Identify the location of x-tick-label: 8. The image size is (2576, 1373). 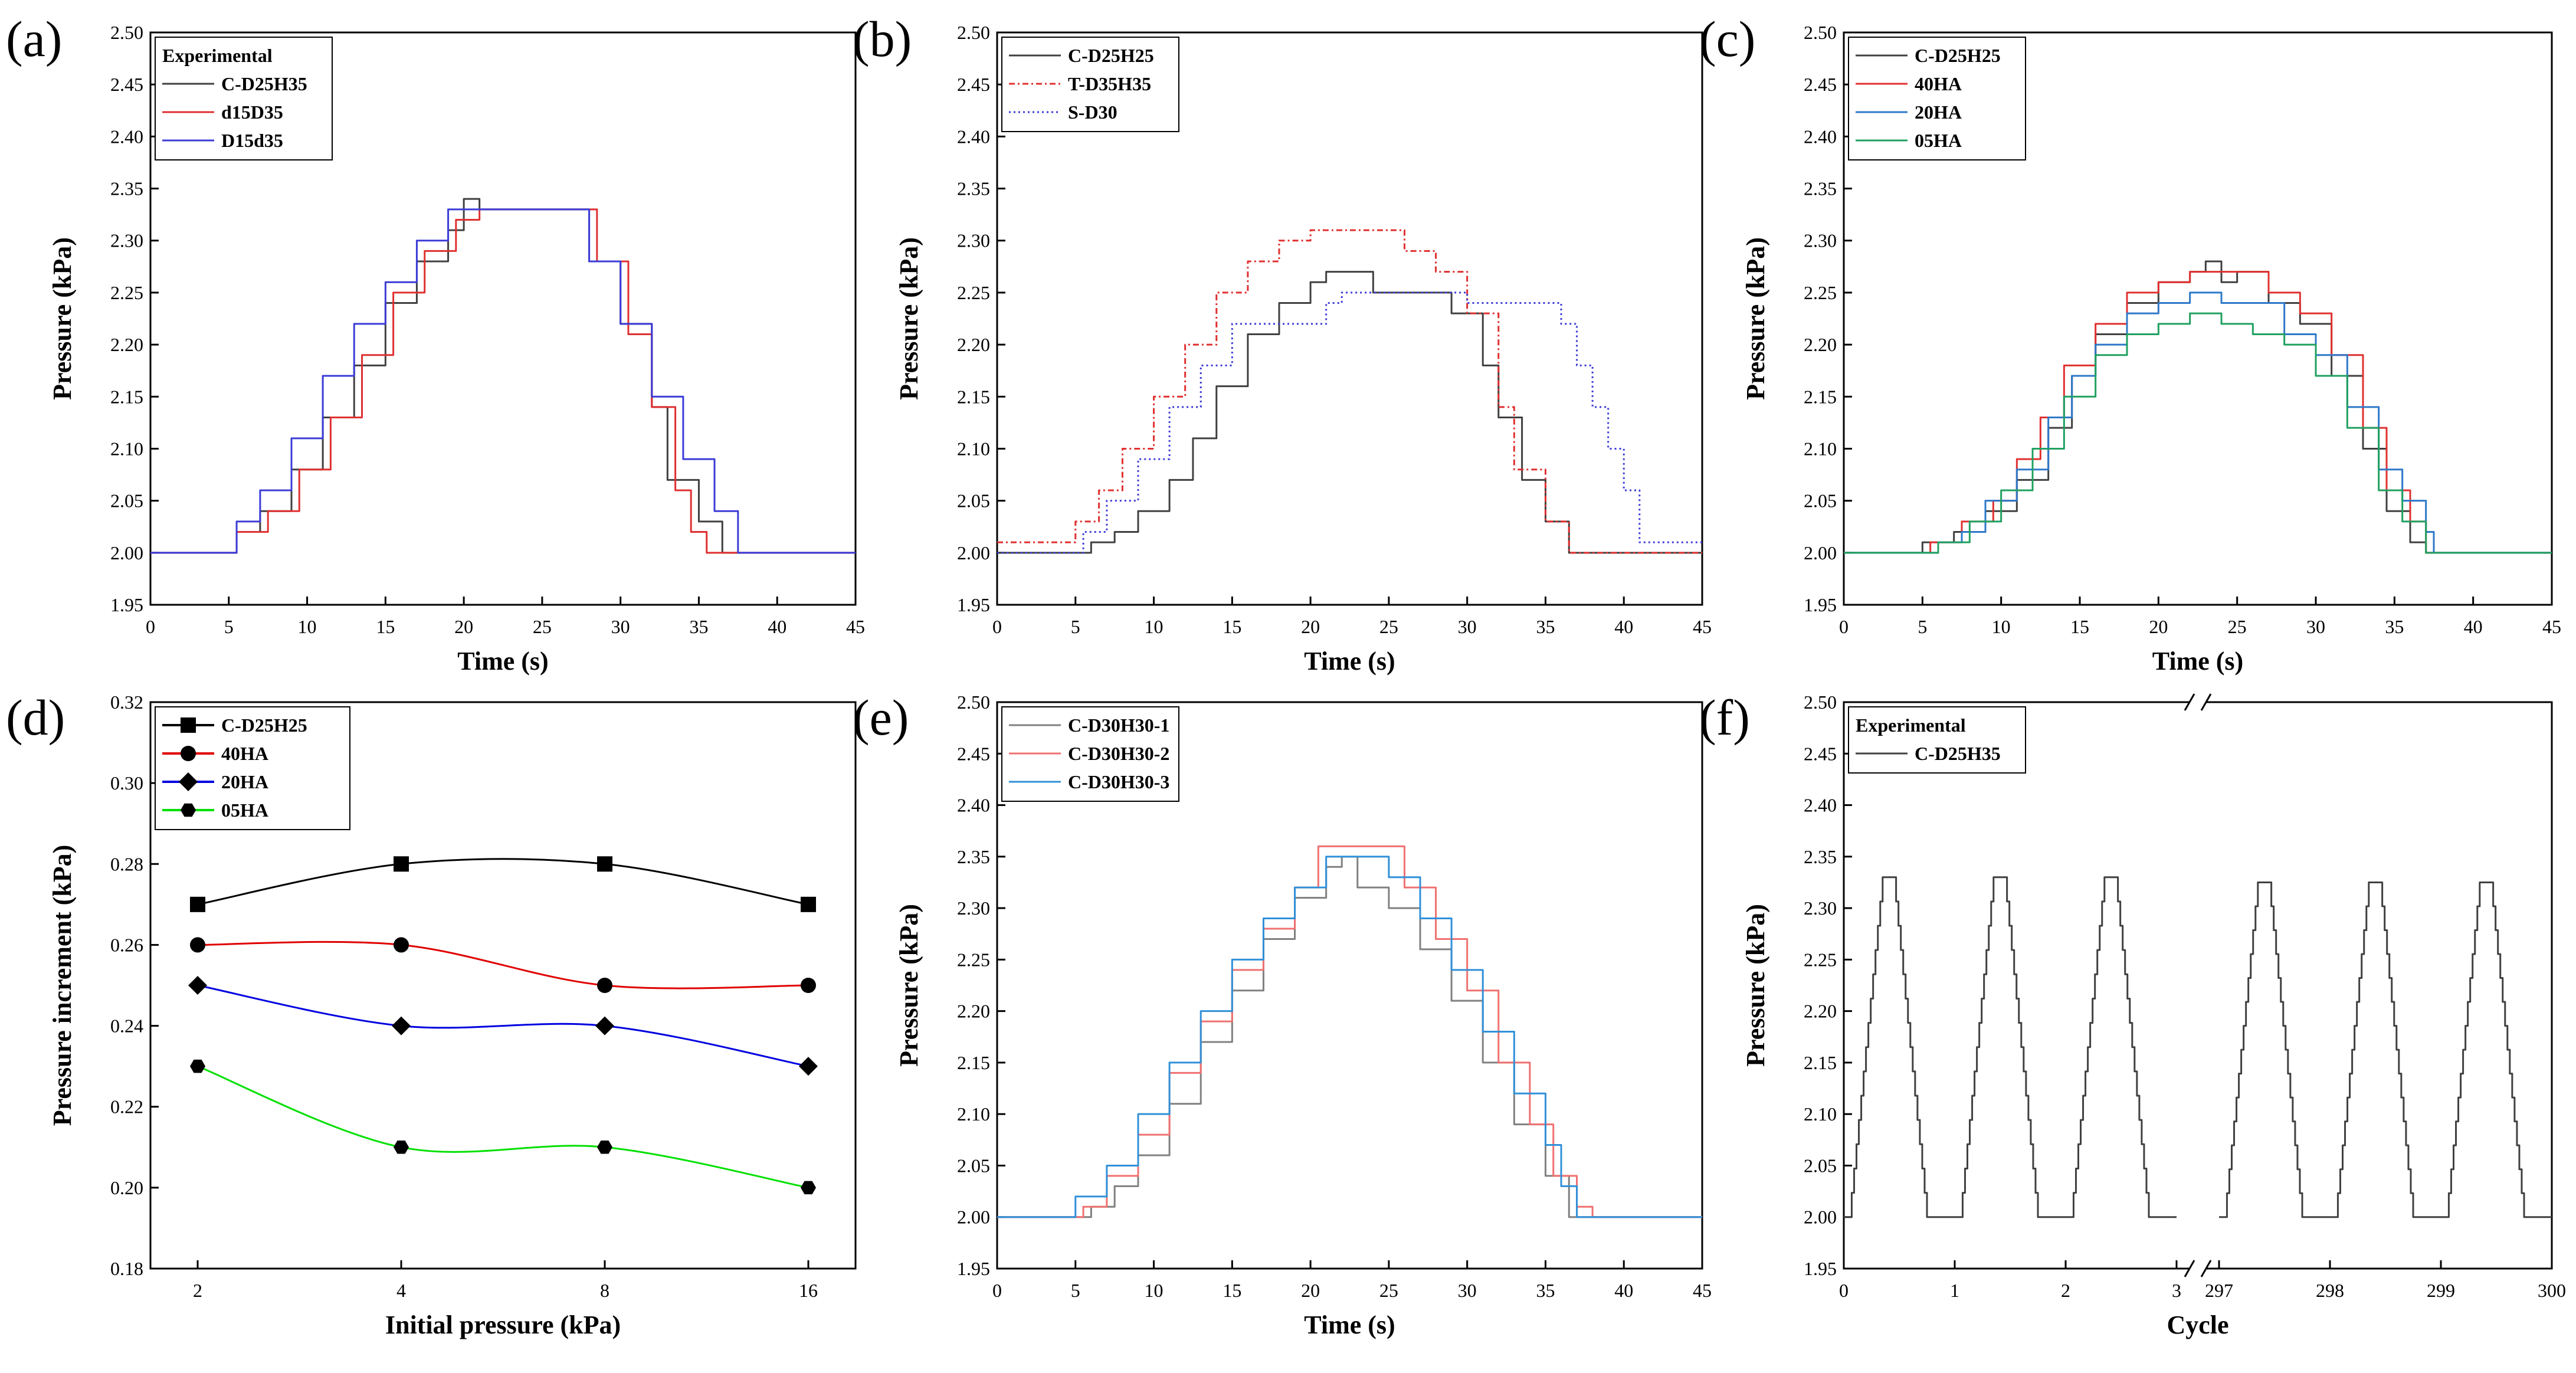
(604, 1290).